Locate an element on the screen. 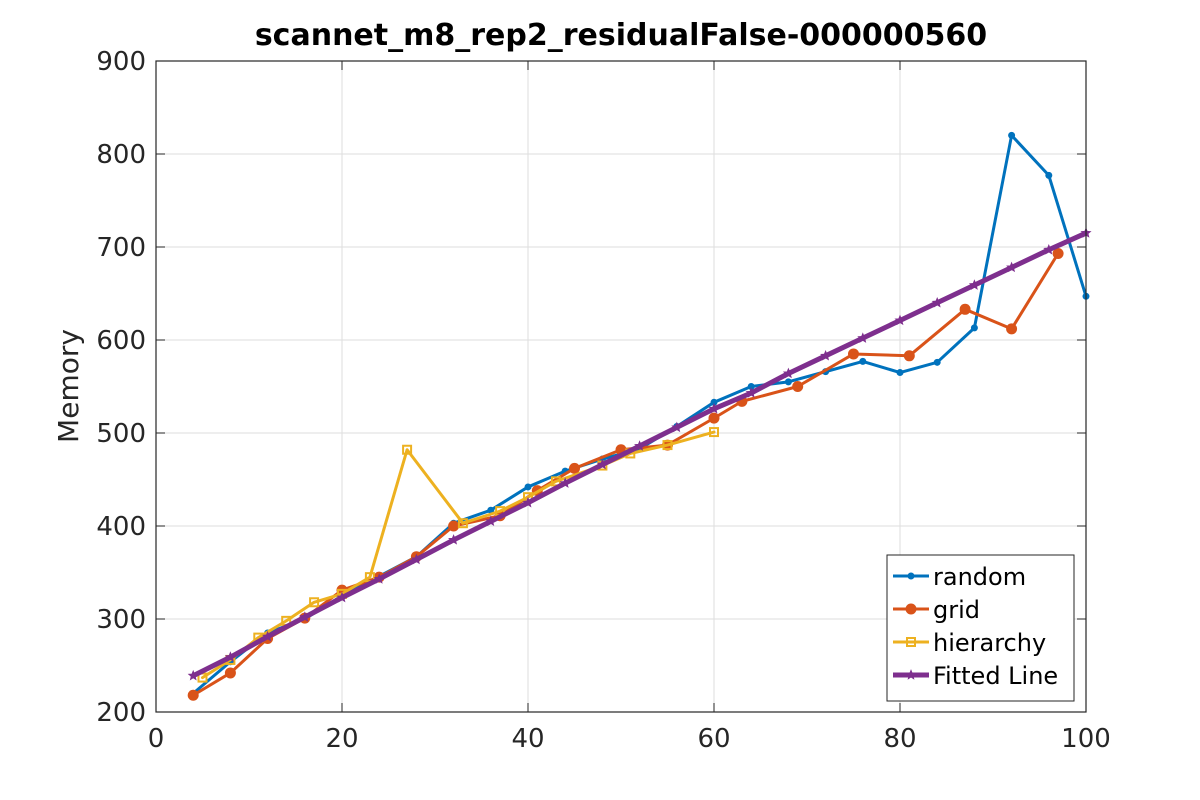 The image size is (1200, 800). y-tick-label: 700 is located at coordinates (121, 248).